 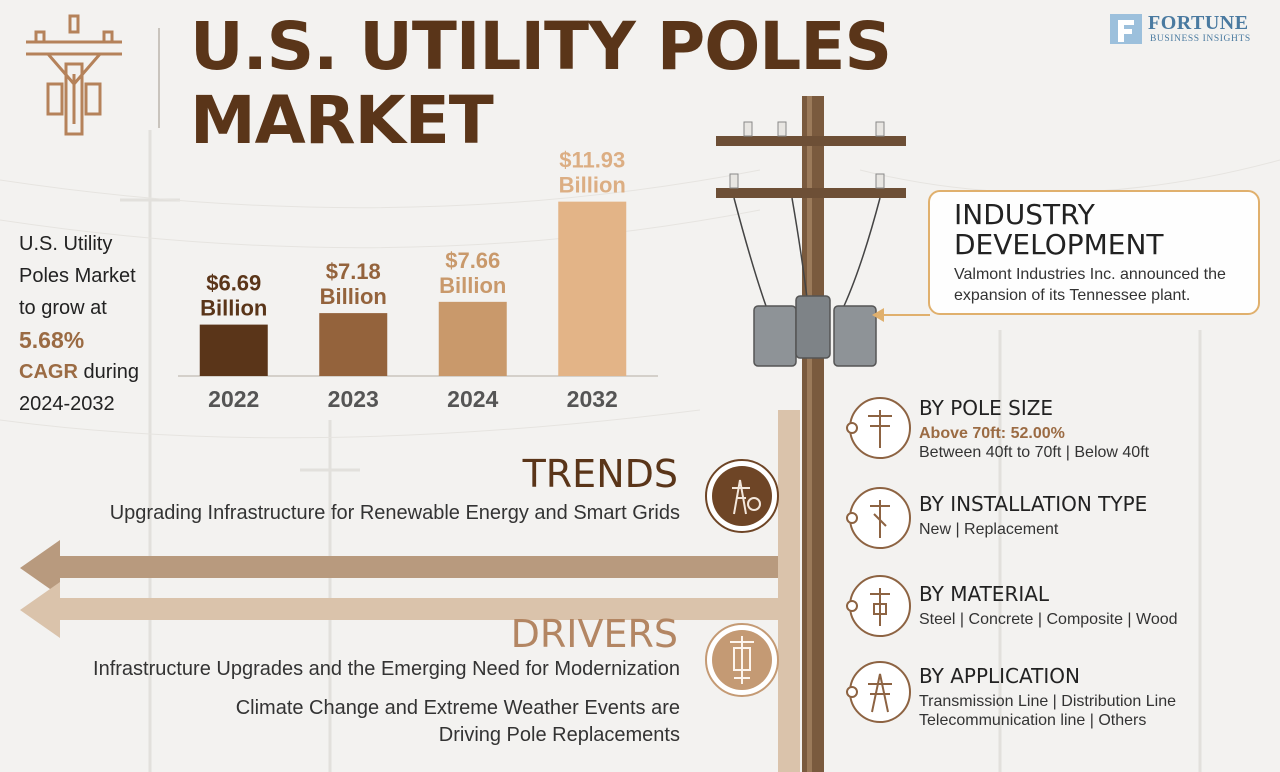 I want to click on title-line-1: U.S. UTILITY POLES, so click(x=541, y=46).